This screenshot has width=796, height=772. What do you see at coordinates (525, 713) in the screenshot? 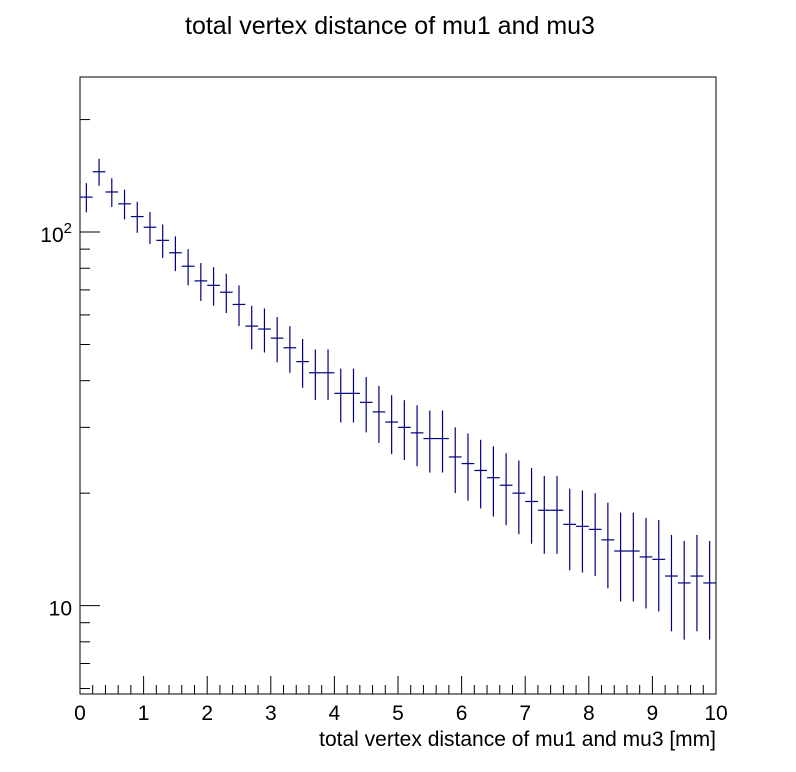
I see `x-tick-label: 7` at bounding box center [525, 713].